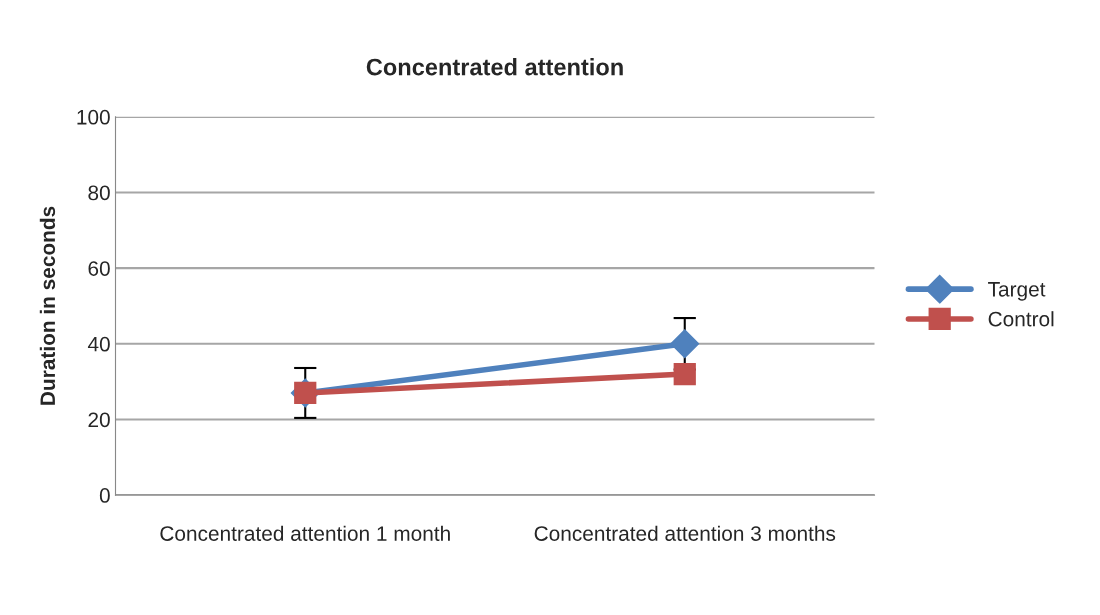  Describe the element at coordinates (47, 305) in the screenshot. I see `y-axis-title: Duration in seconds` at that location.